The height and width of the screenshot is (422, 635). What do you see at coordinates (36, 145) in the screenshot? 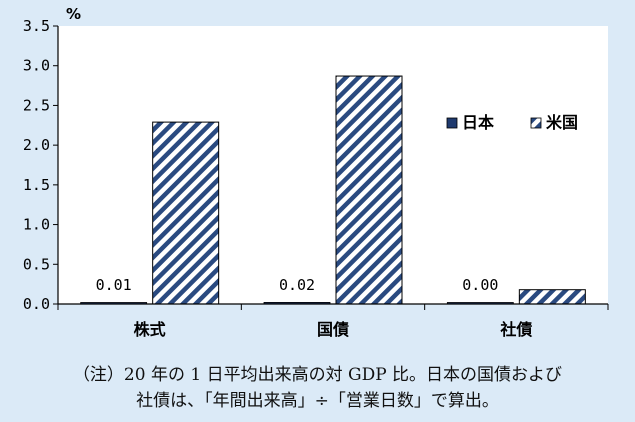
I see `y-tick-label: 2.0` at bounding box center [36, 145].